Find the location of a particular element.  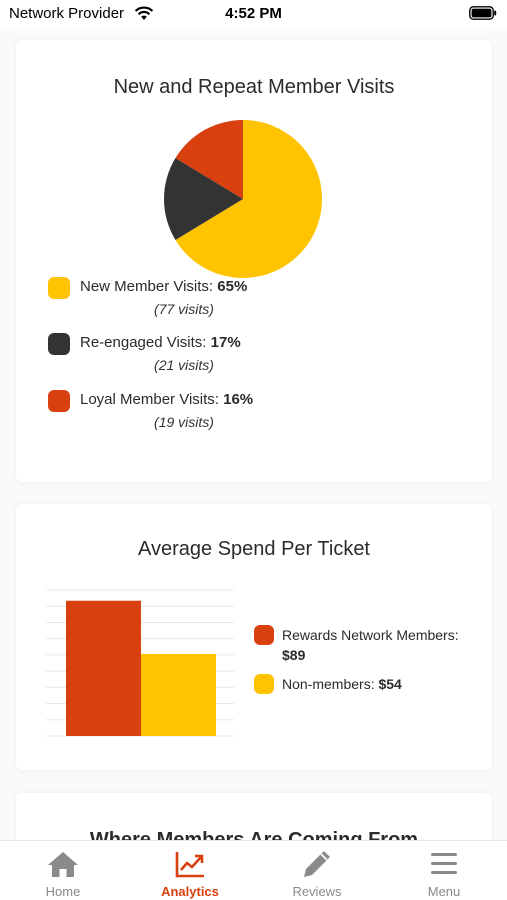

card-title: New and Repeat Member Visits is located at coordinates (254, 87).